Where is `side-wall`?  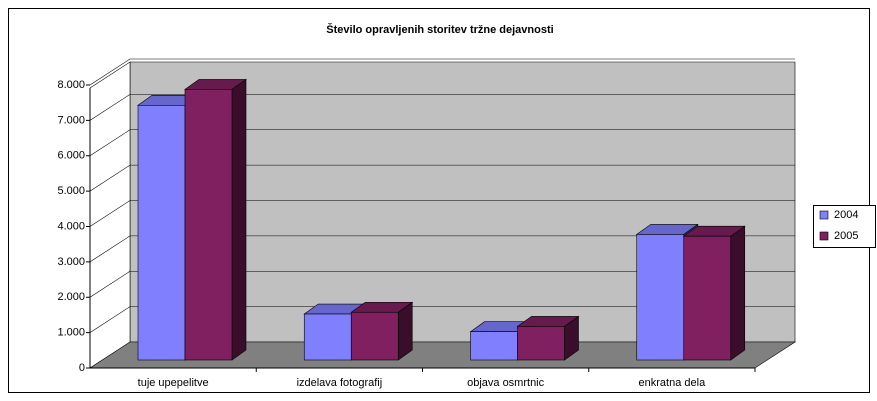
side-wall is located at coordinates (110, 215).